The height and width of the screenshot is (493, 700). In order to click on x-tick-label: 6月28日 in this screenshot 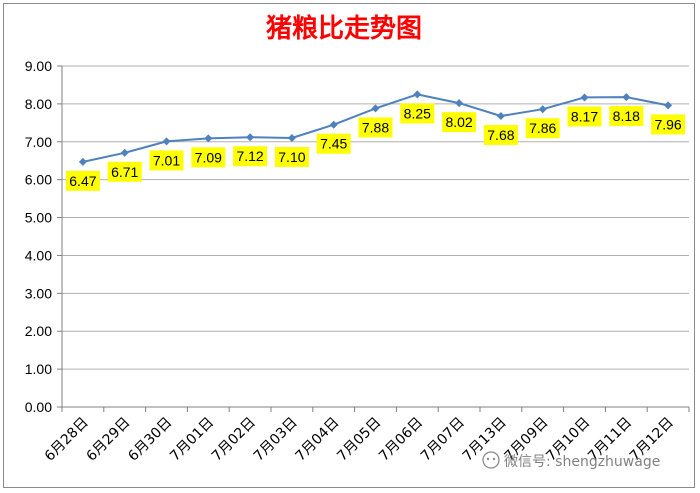, I will do `click(67, 440)`.